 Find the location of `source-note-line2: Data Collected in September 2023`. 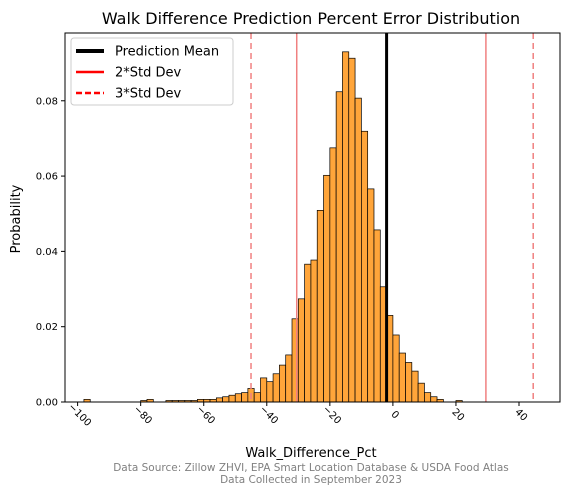

source-note-line2: Data Collected in September 2023 is located at coordinates (311, 480).